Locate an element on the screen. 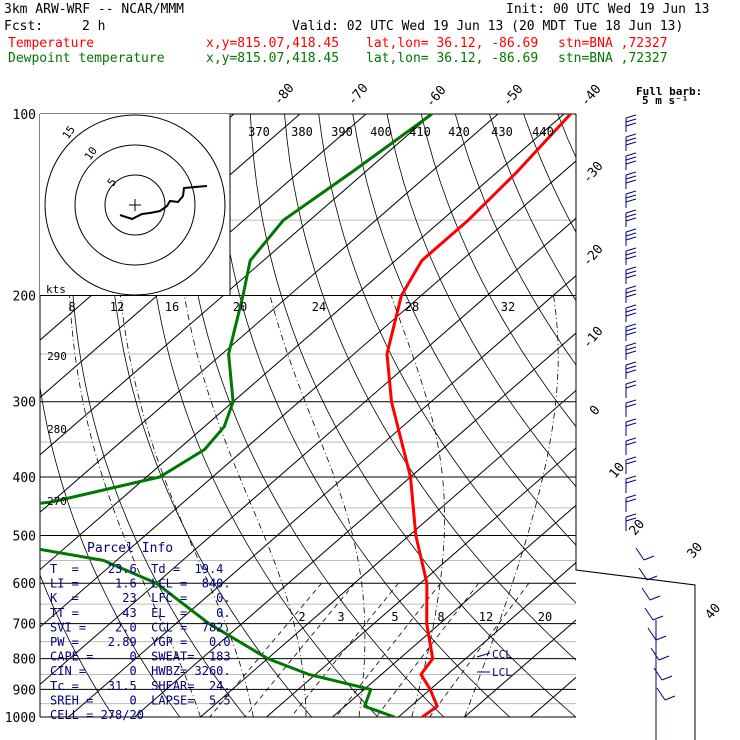 This screenshot has height=740, width=740. theta-label: 400 is located at coordinates (381, 132).